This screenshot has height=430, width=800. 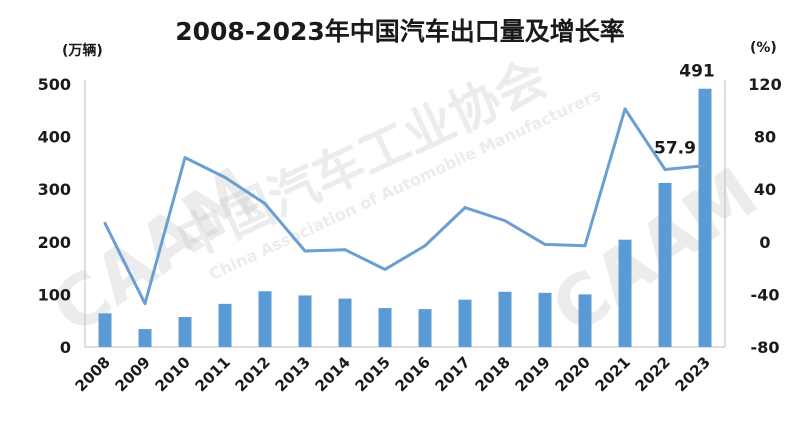 What do you see at coordinates (133, 374) in the screenshot?
I see `x-tick-label: 2009` at bounding box center [133, 374].